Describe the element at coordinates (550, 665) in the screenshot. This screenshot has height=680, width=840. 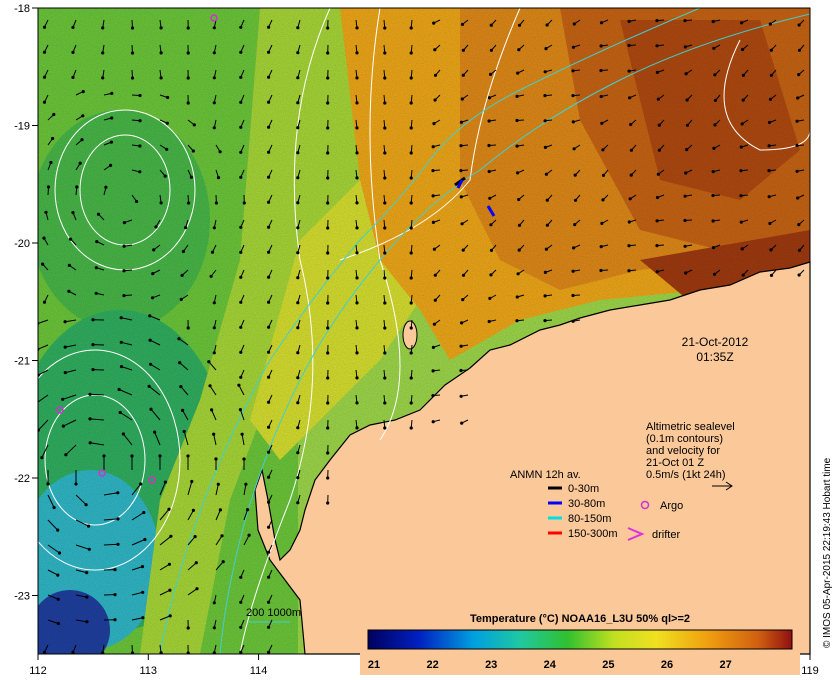
I see `colorbar-tick-label: 24` at that location.